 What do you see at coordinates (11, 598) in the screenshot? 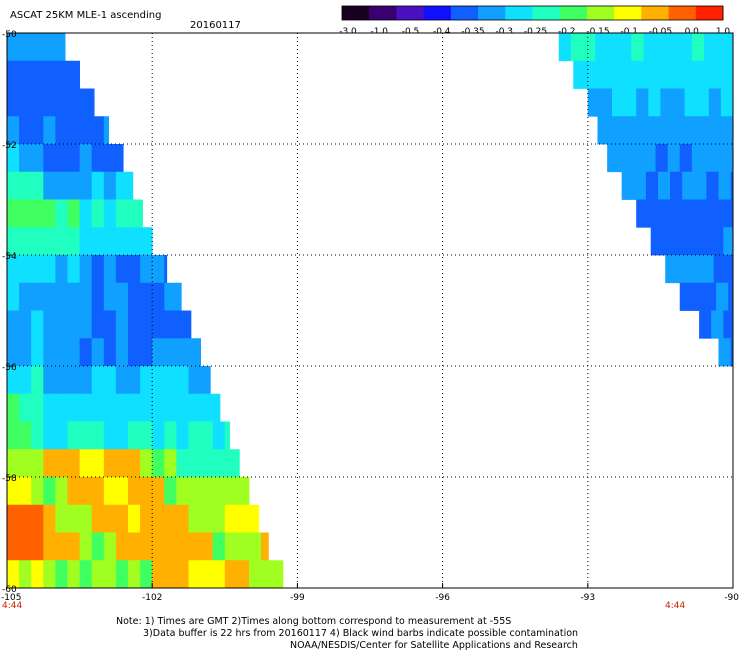
I see `x-tick-label: -105` at bounding box center [11, 598].